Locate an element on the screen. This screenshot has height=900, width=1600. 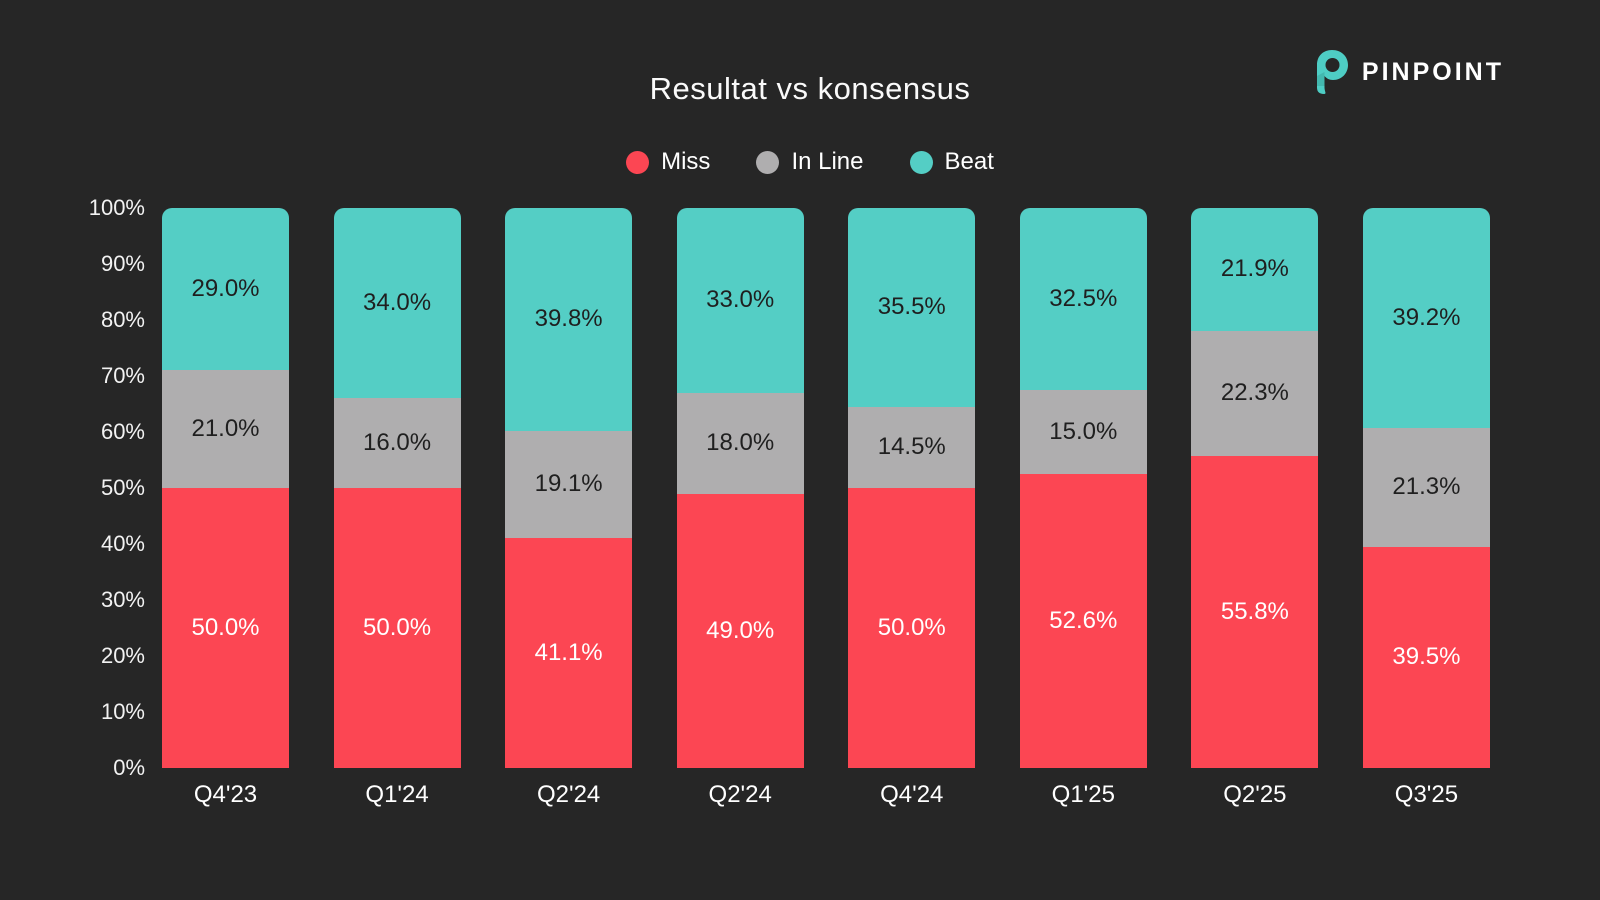
x-axis-label: Q1'25 is located at coordinates (1083, 794).